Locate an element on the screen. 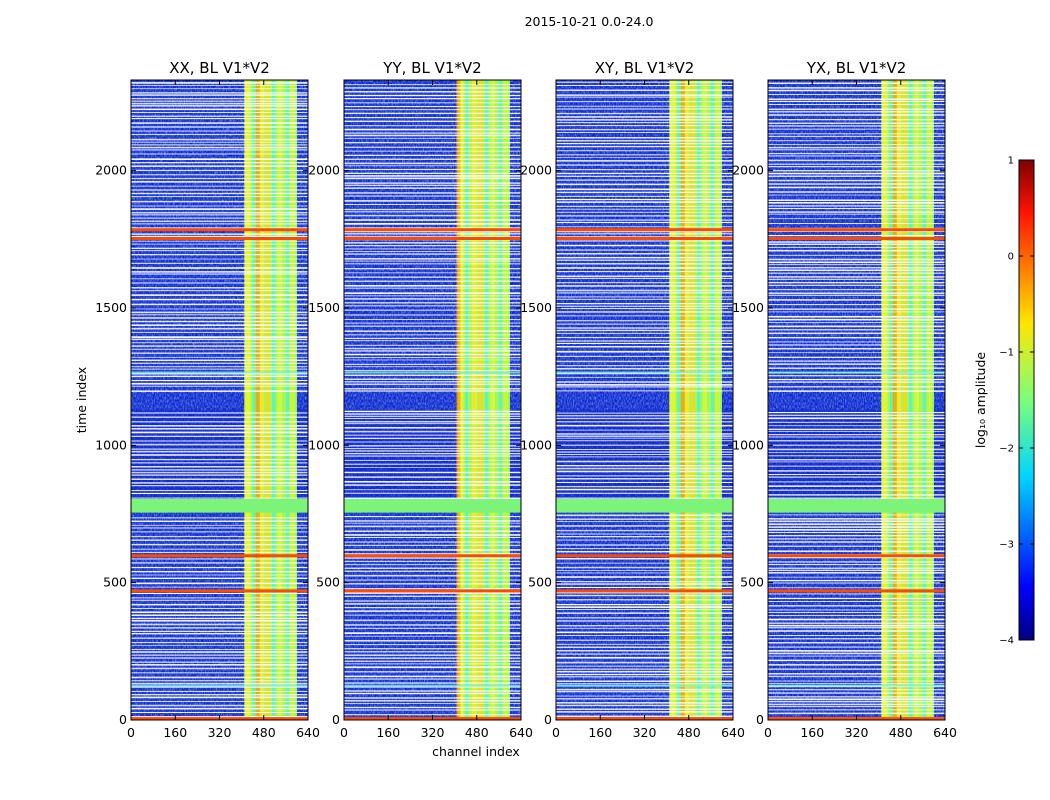  y-tick-label: 500 is located at coordinates (328, 582).